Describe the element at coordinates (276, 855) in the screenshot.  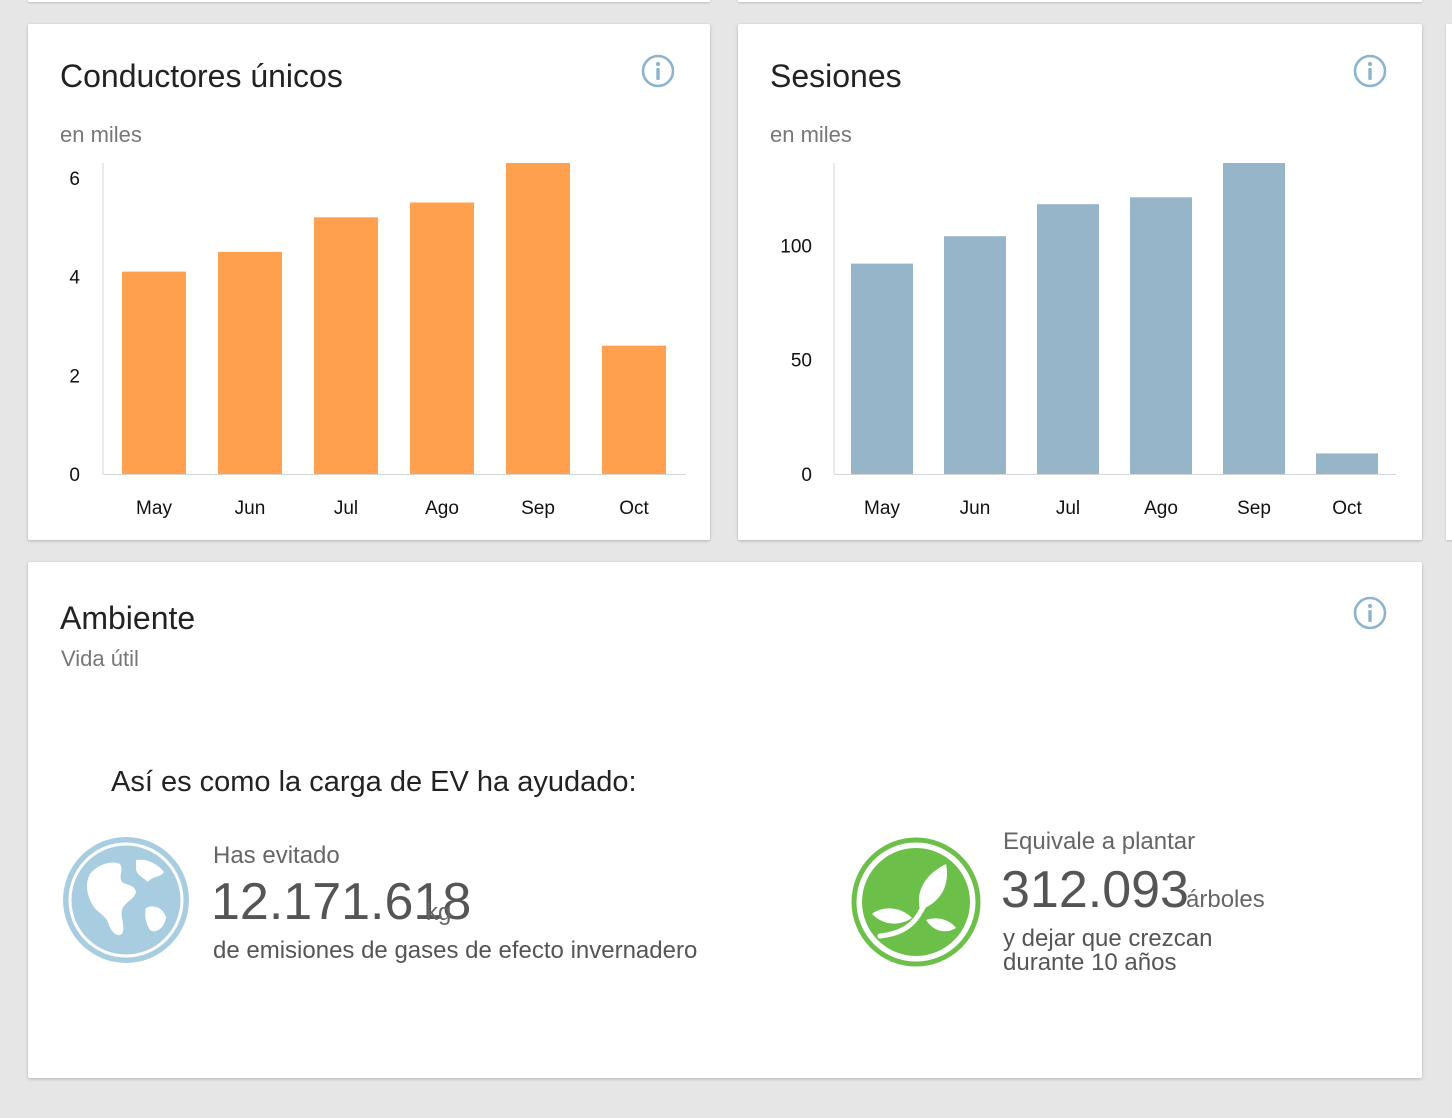
I see `emissions-label: Has evitado` at that location.